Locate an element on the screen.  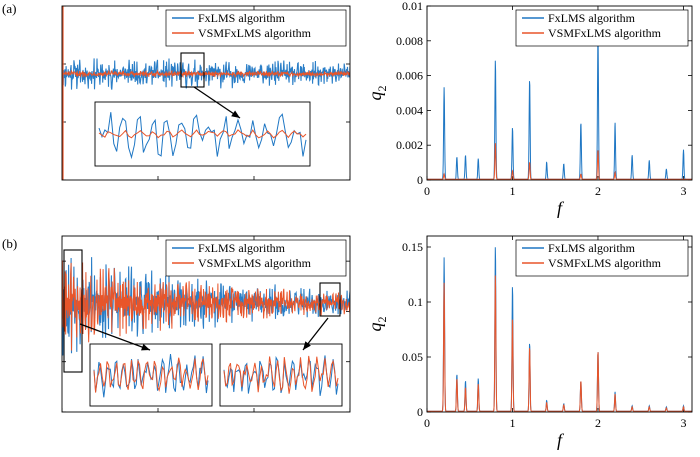
y-tick-label: 0.008 is located at coordinates (409, 41).